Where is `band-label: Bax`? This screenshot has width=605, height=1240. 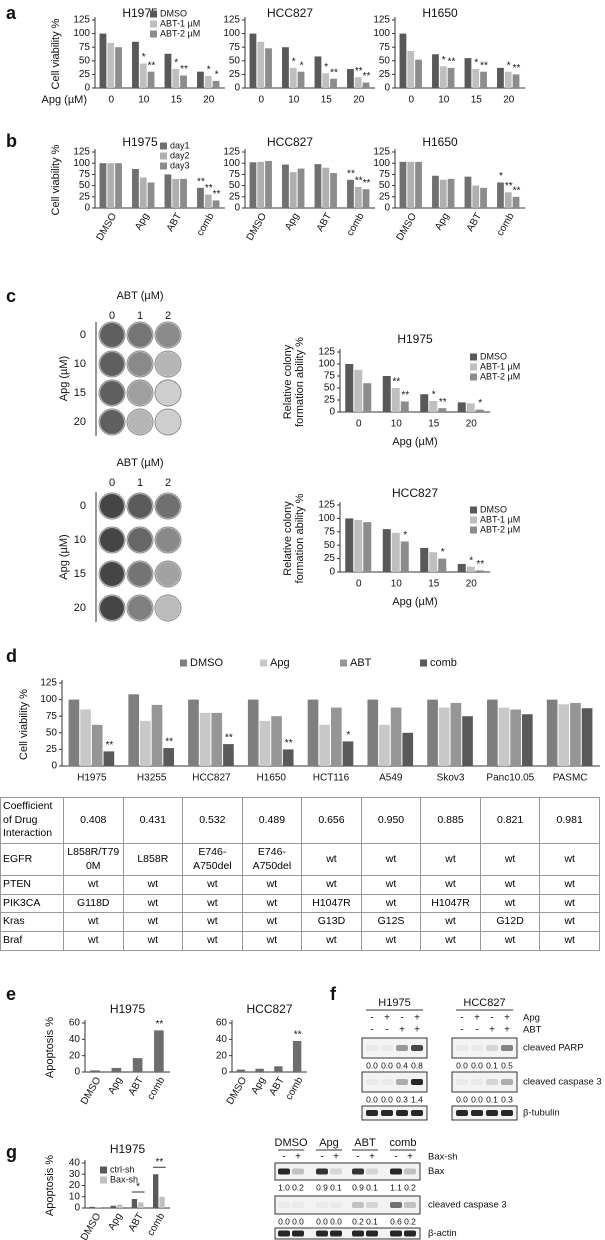 band-label: Bax is located at coordinates (436, 1171).